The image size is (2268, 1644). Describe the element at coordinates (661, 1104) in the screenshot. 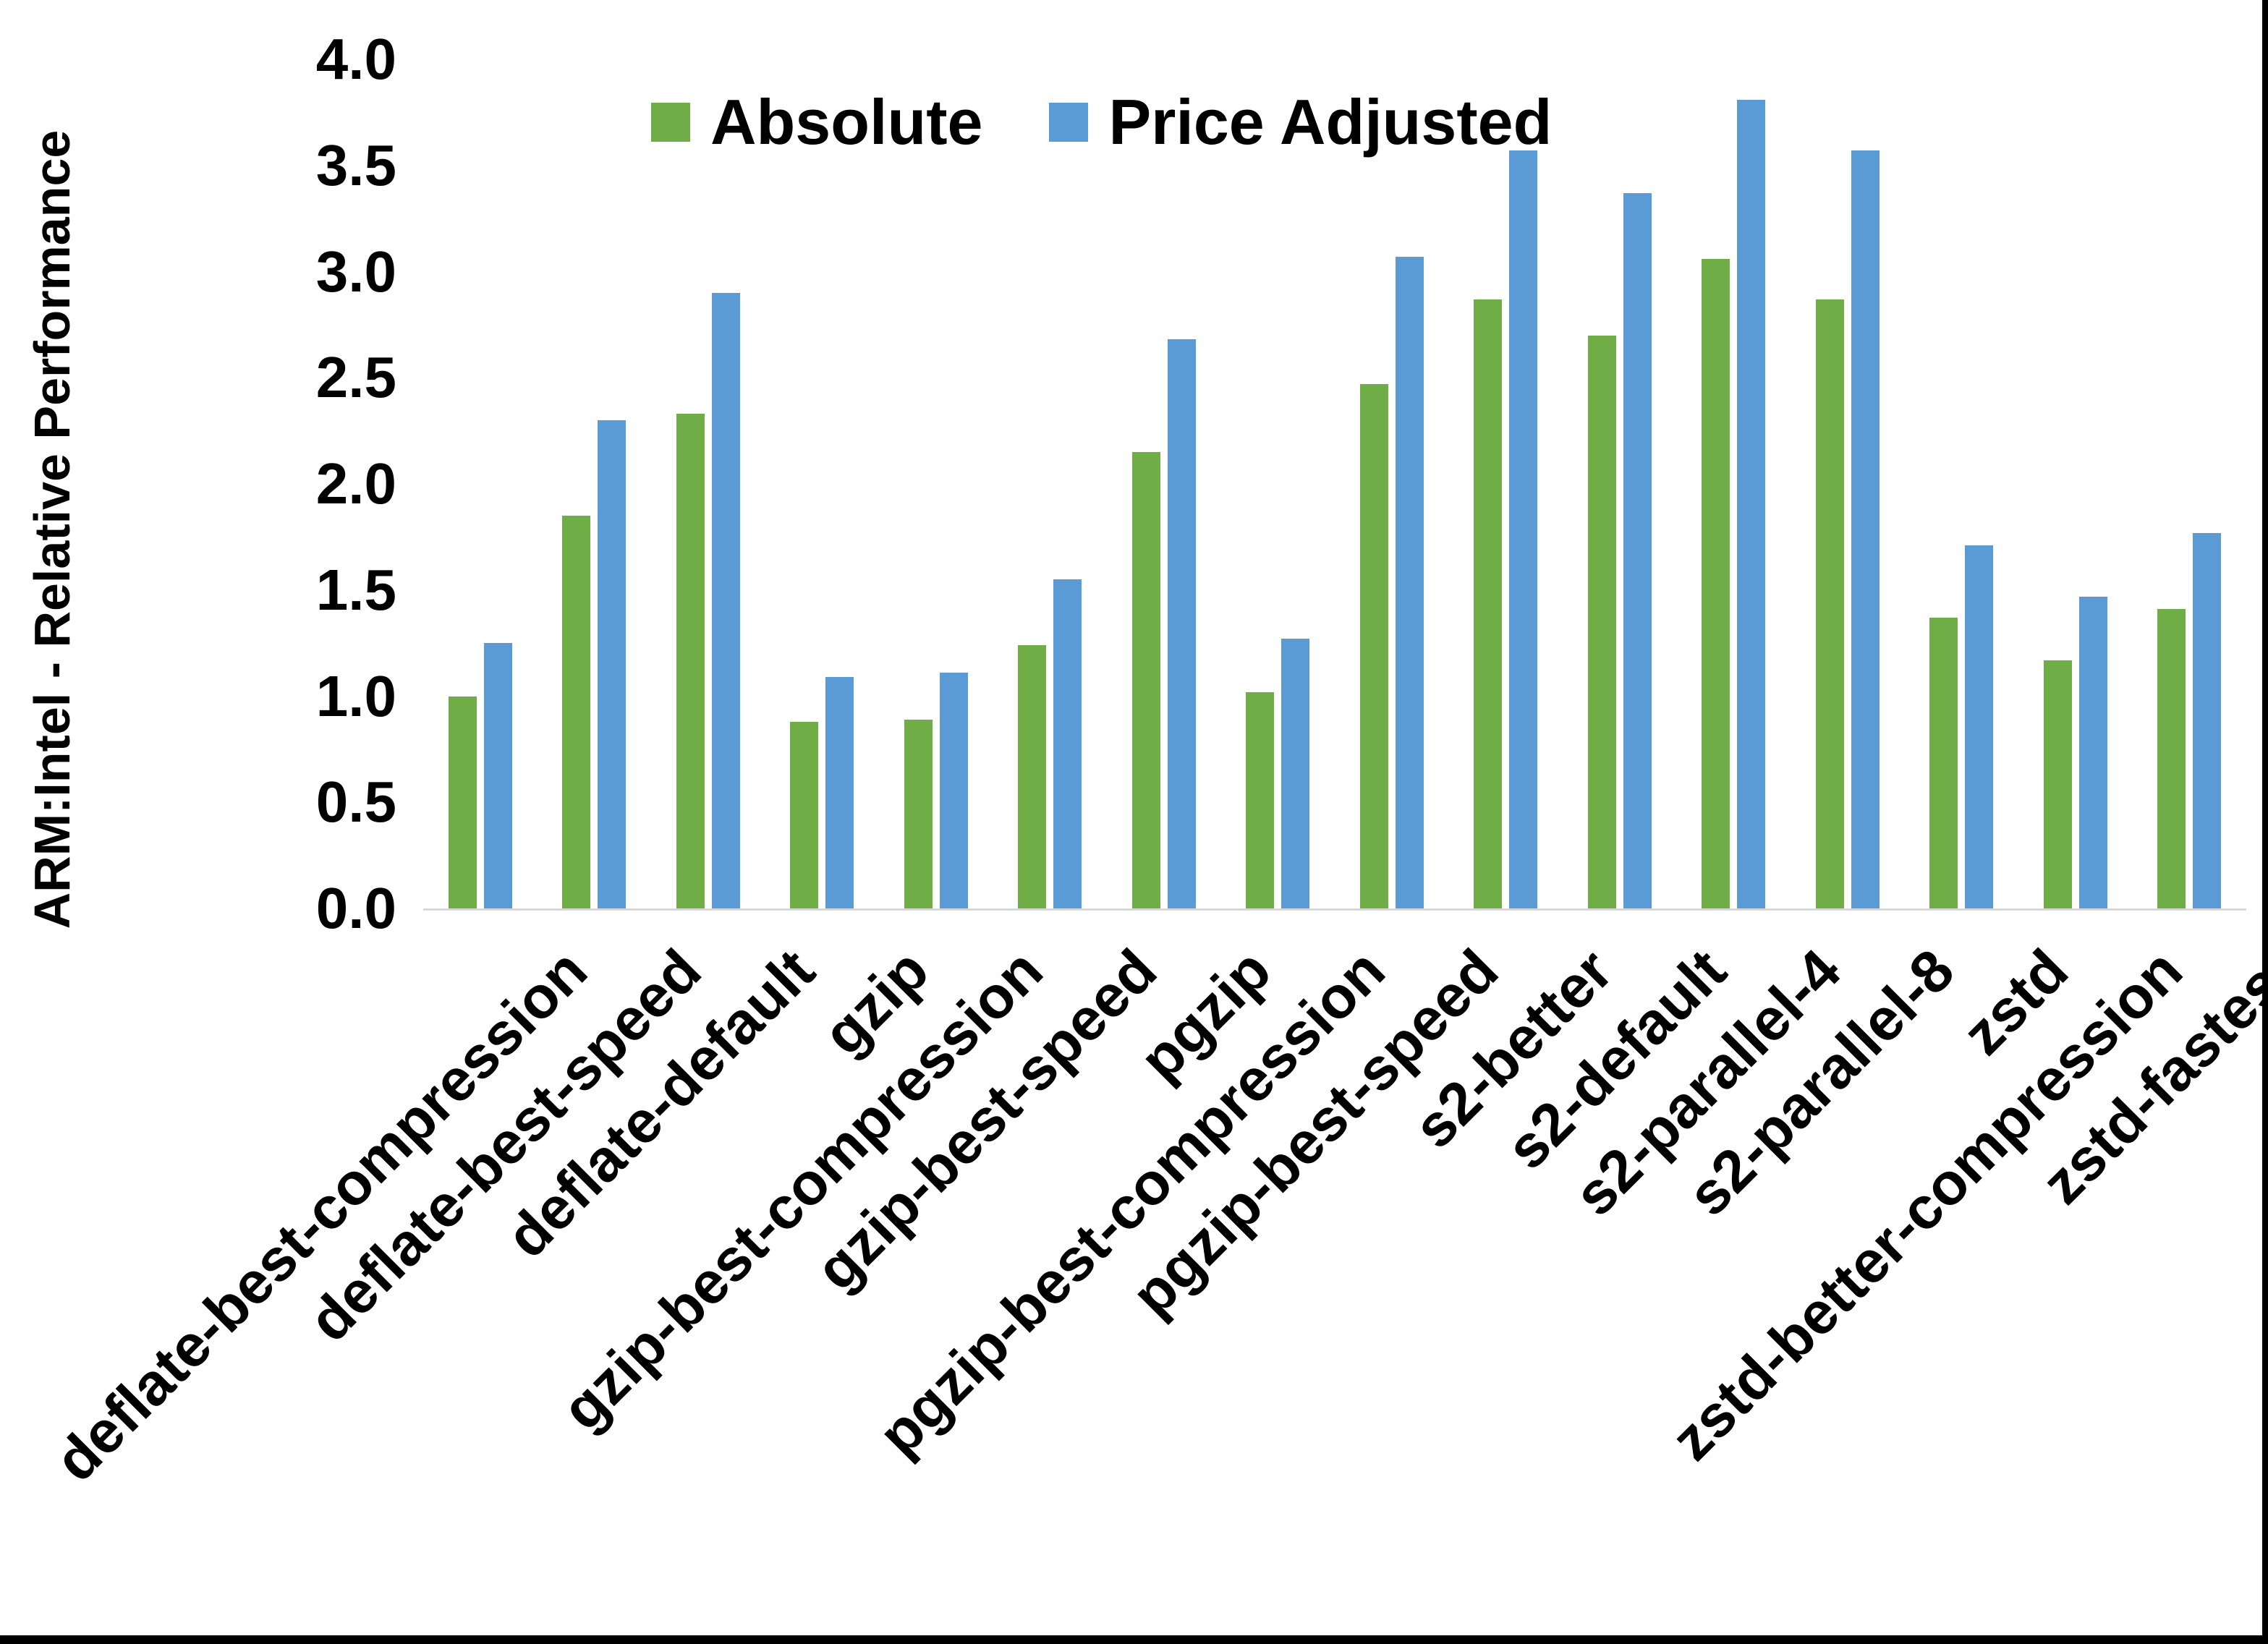

I see `x-axis-label: deflate-default` at that location.